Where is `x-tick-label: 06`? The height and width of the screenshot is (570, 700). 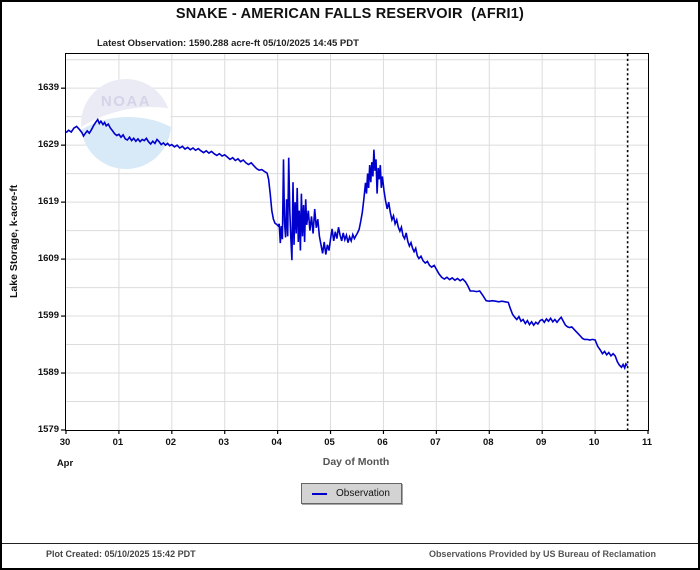 x-tick-label: 06 is located at coordinates (382, 442).